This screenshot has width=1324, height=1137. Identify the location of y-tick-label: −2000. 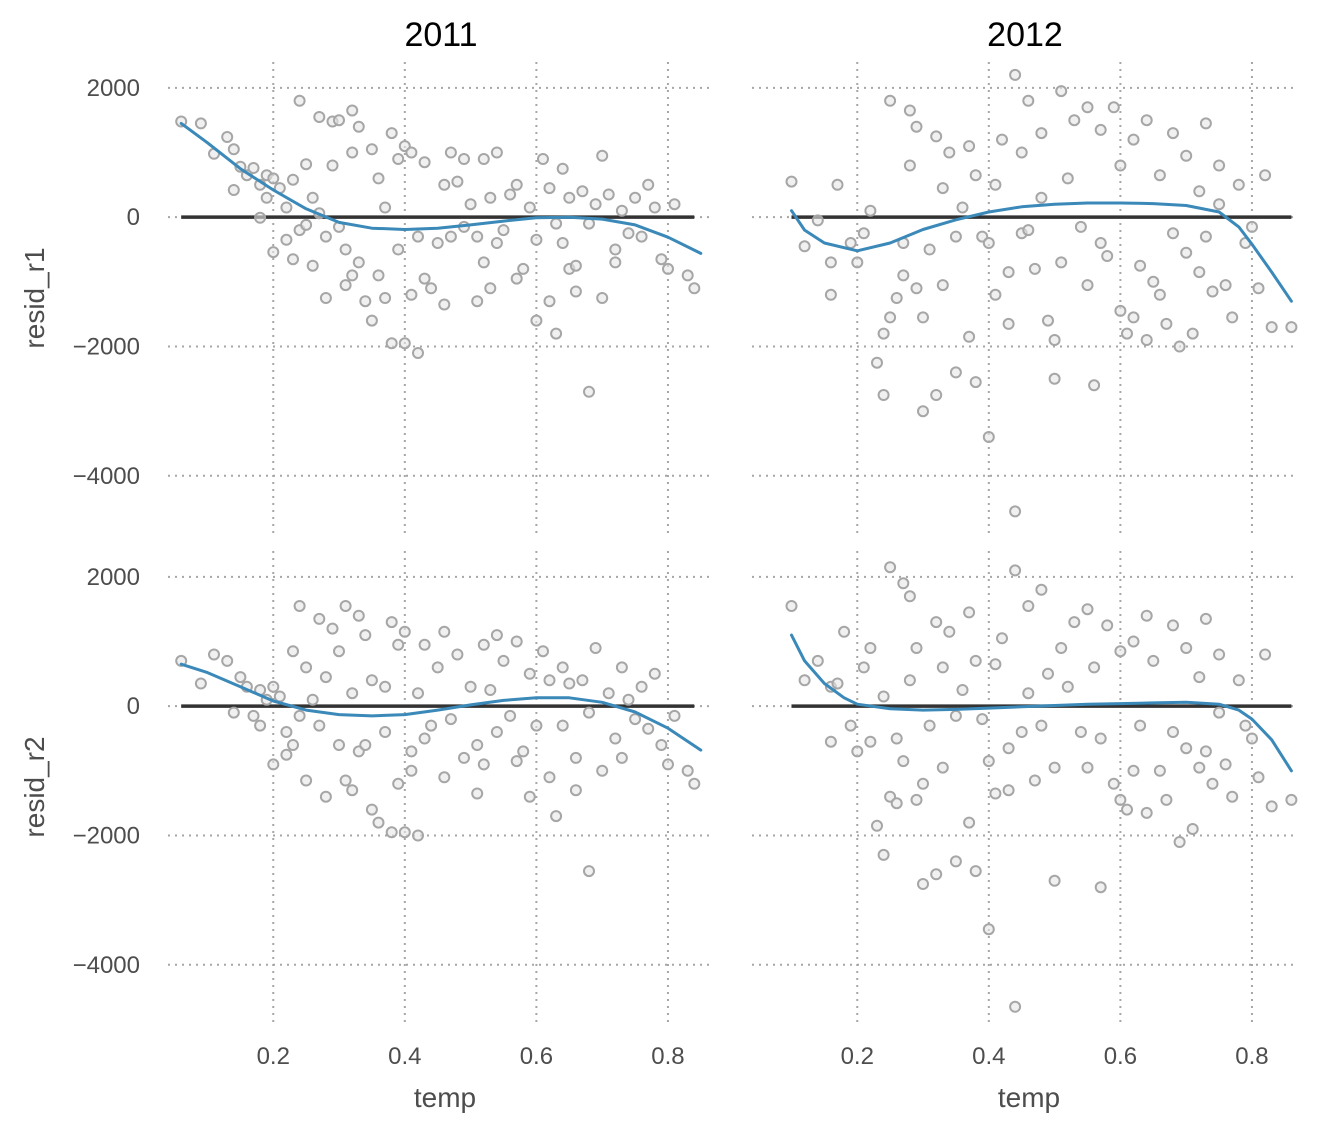
(106, 835).